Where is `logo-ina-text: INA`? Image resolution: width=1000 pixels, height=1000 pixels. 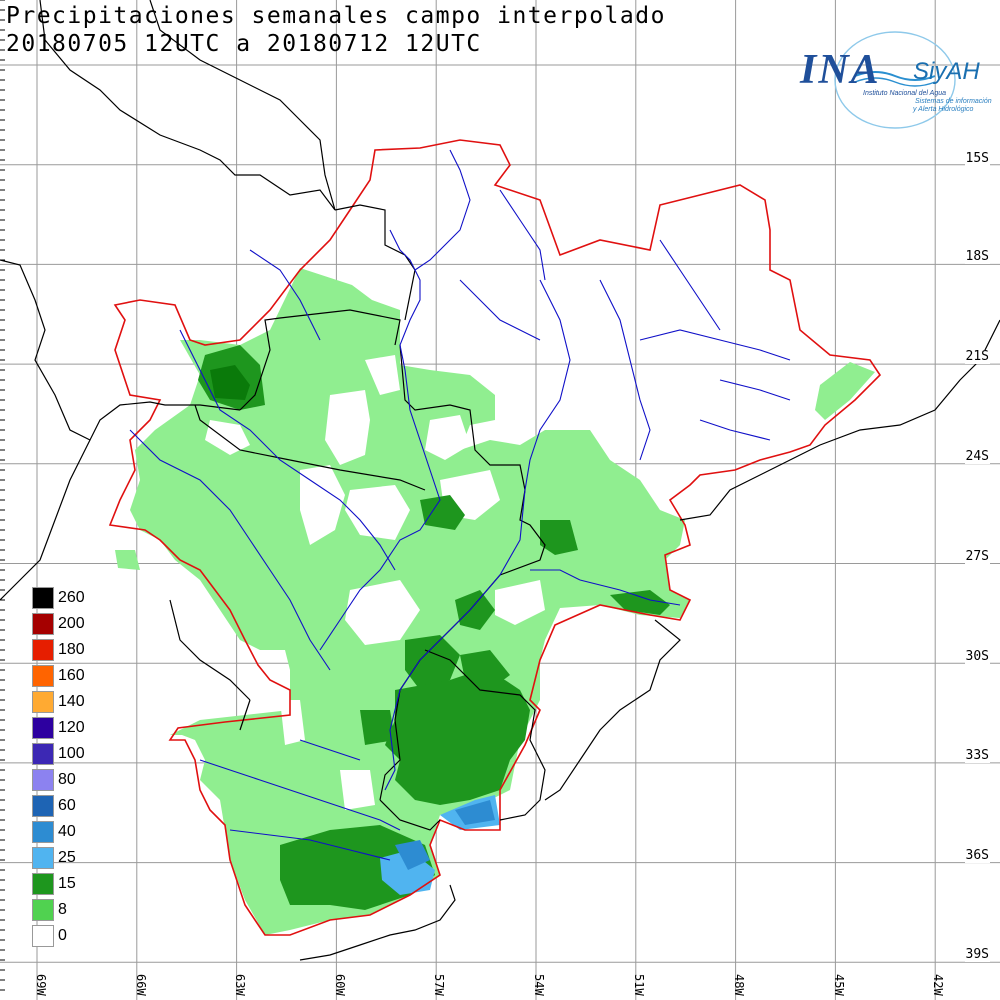 logo-ina-text: INA is located at coordinates (840, 70).